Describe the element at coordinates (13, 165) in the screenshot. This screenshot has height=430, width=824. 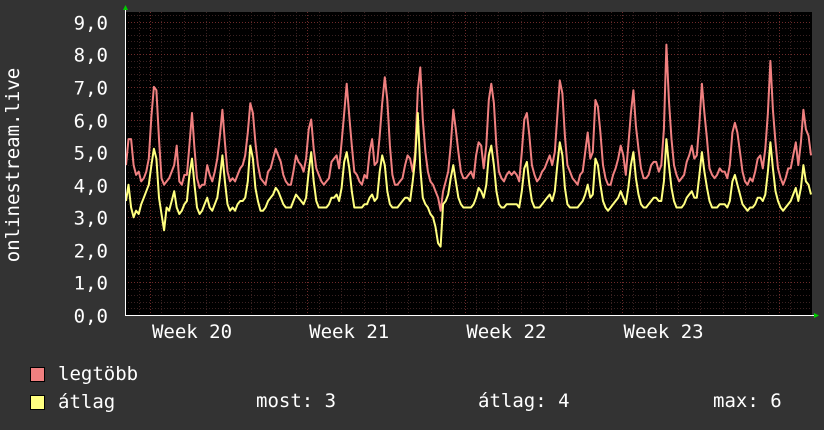
I see `y-axis-label: onlinestream.live` at that location.